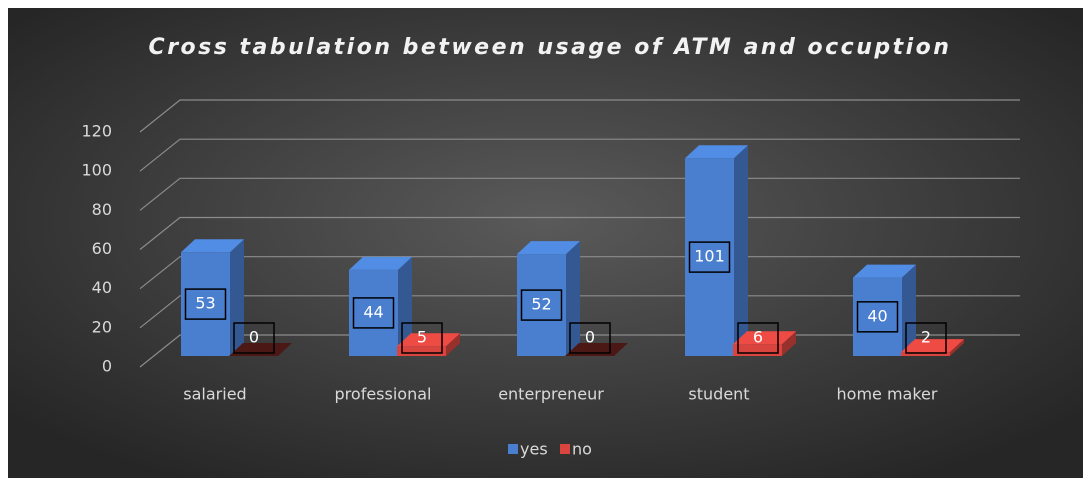  Describe the element at coordinates (102, 248) in the screenshot. I see `y-tick-label: 60` at that location.